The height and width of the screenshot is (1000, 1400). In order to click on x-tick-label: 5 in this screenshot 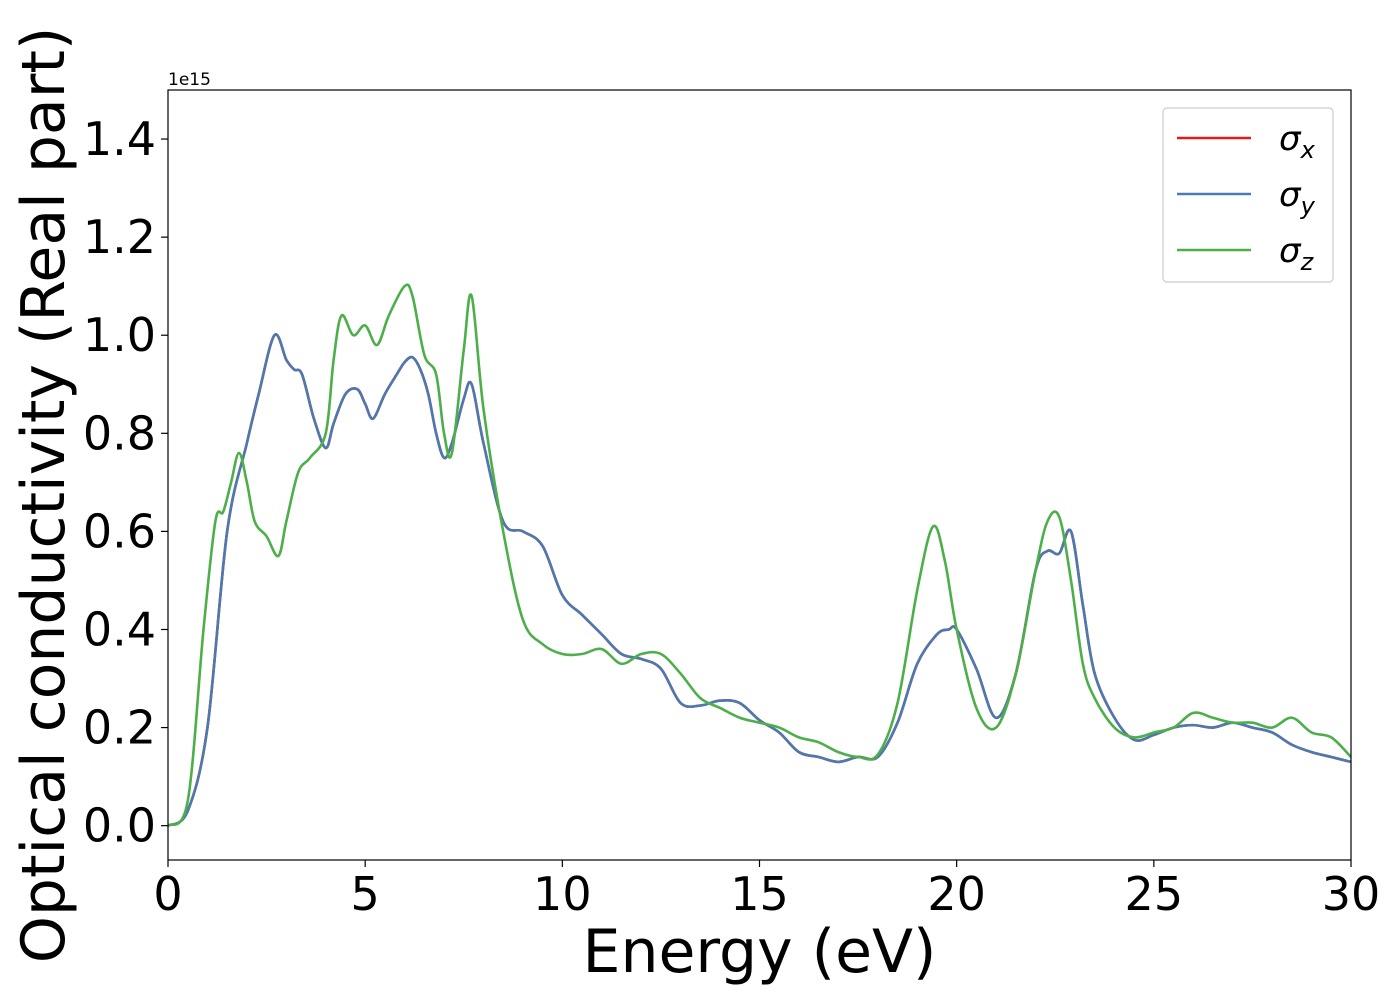, I will do `click(365, 894)`.